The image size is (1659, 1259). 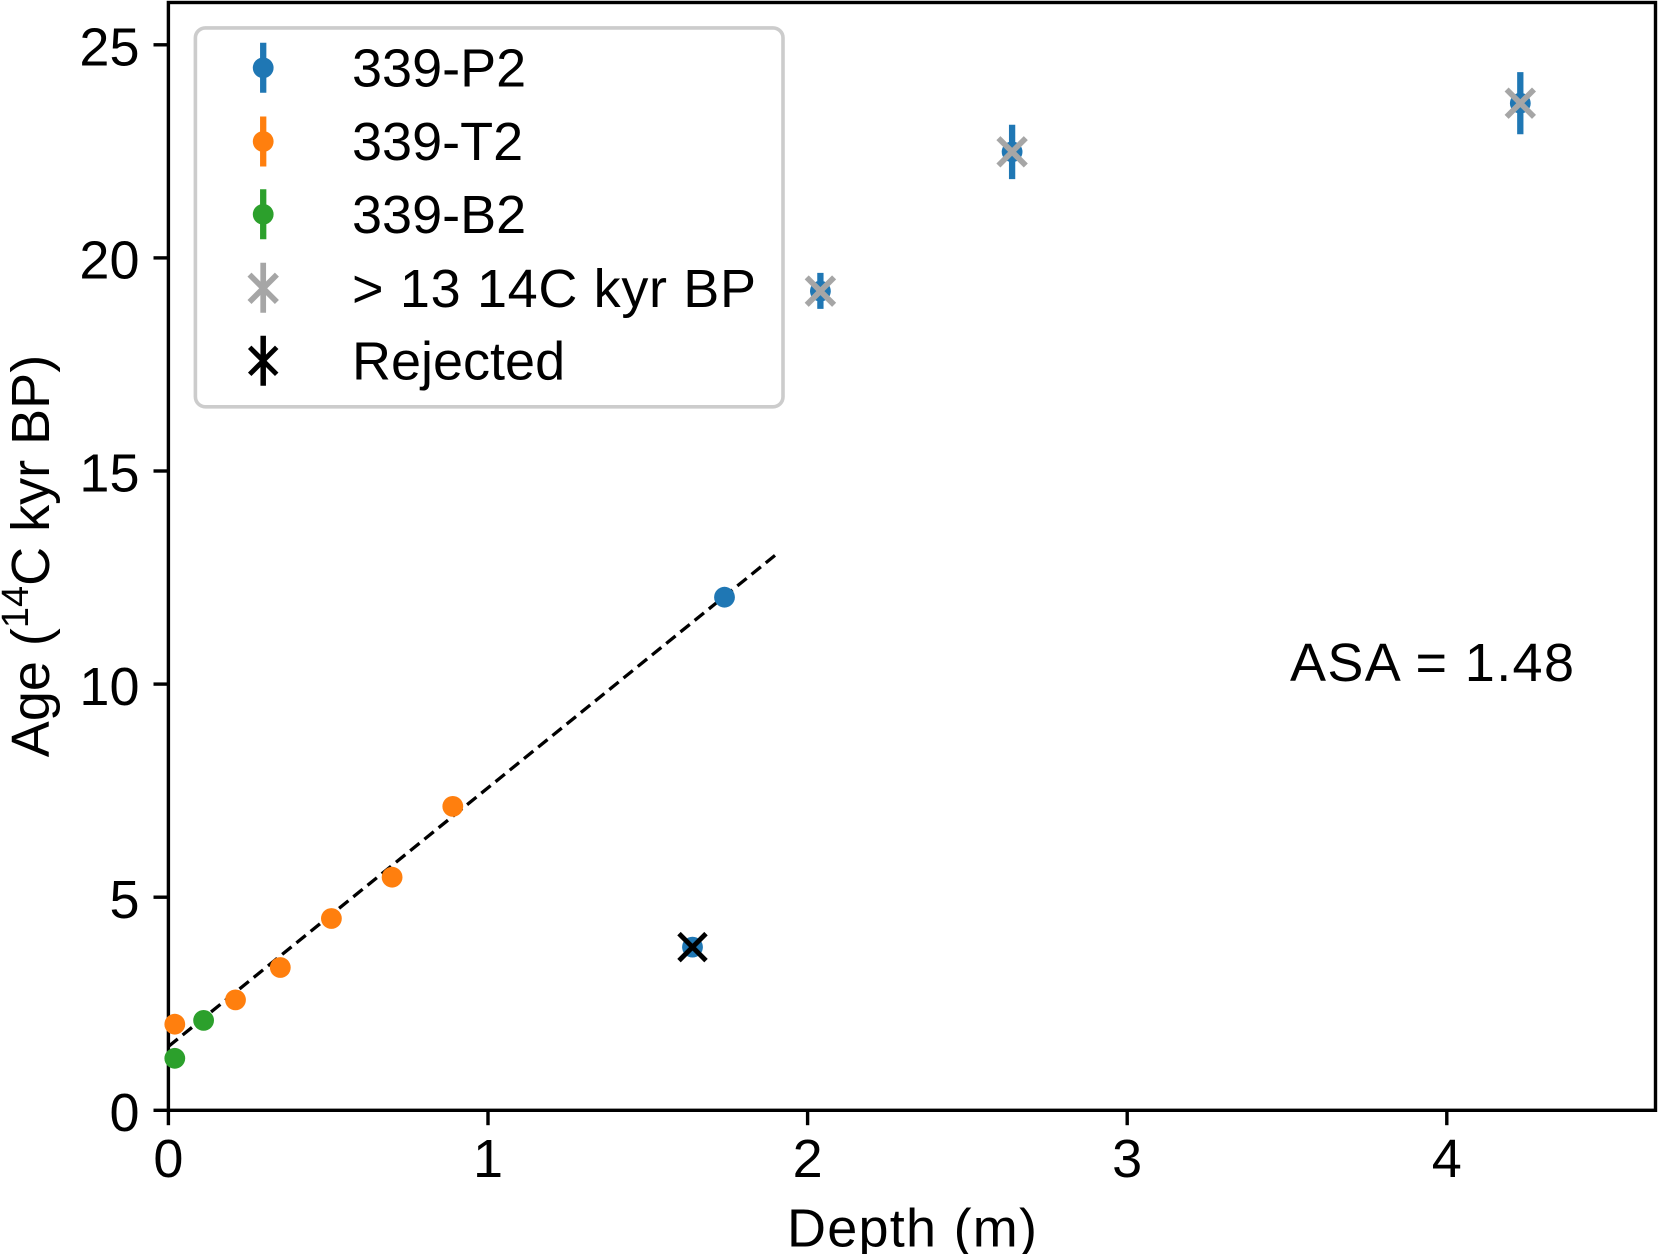 What do you see at coordinates (109, 474) in the screenshot?
I see `svg-text: 15` at bounding box center [109, 474].